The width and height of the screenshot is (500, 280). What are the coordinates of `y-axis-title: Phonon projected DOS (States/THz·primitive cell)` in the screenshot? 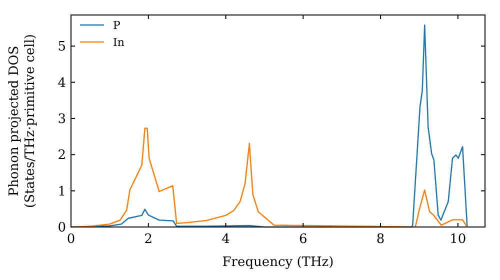 It's located at (22, 121).